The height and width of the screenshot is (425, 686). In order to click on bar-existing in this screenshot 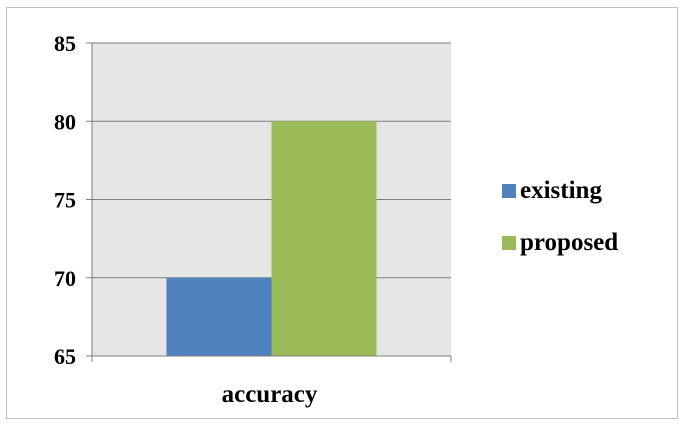, I will do `click(219, 316)`.